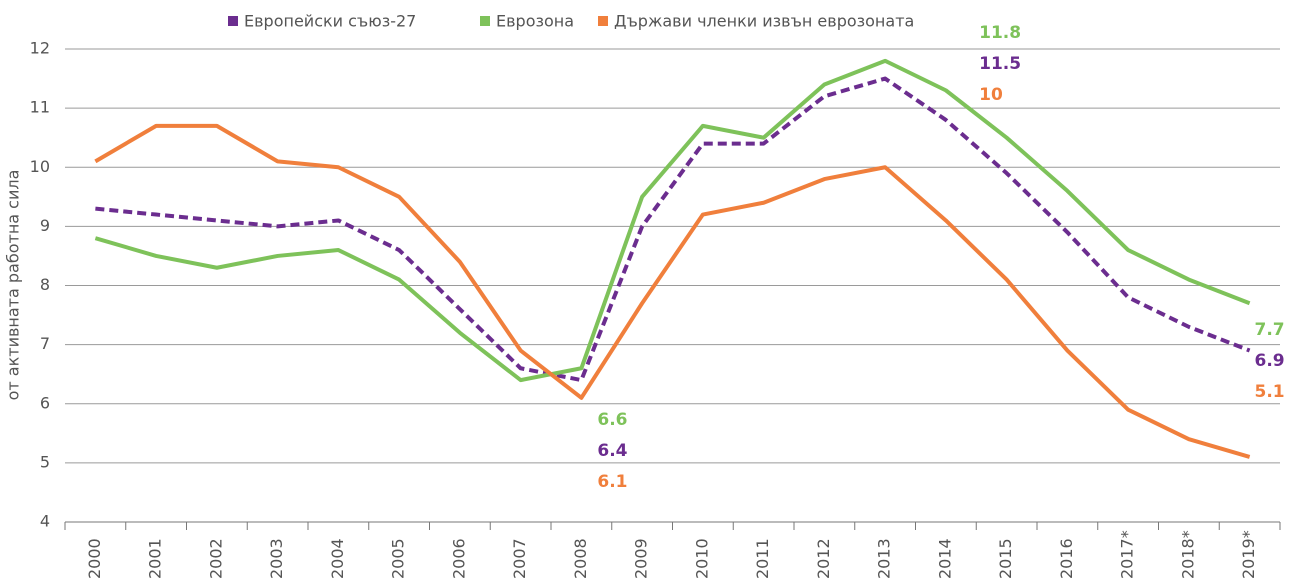  What do you see at coordinates (1270, 392) in the screenshot?
I see `data-label: 5.1` at bounding box center [1270, 392].